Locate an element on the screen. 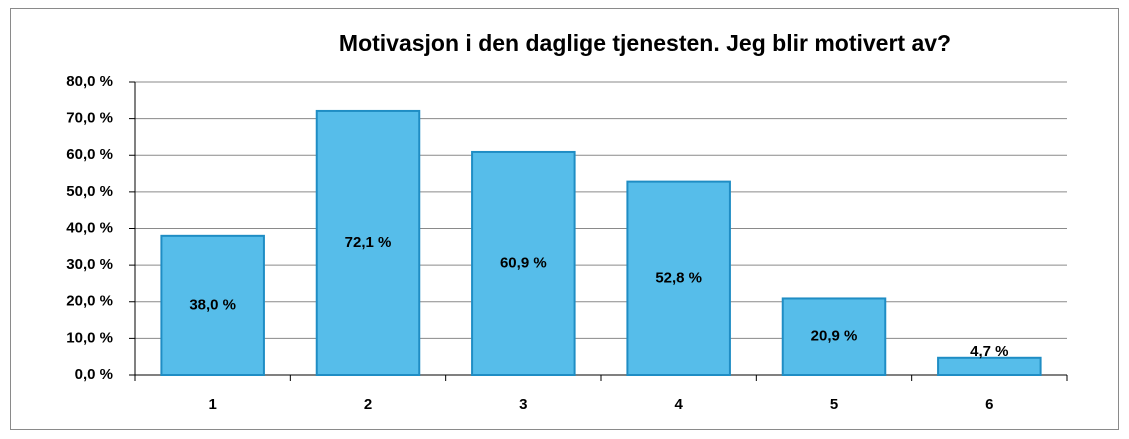 The image size is (1129, 439). x-tick-label: 6 is located at coordinates (989, 404).